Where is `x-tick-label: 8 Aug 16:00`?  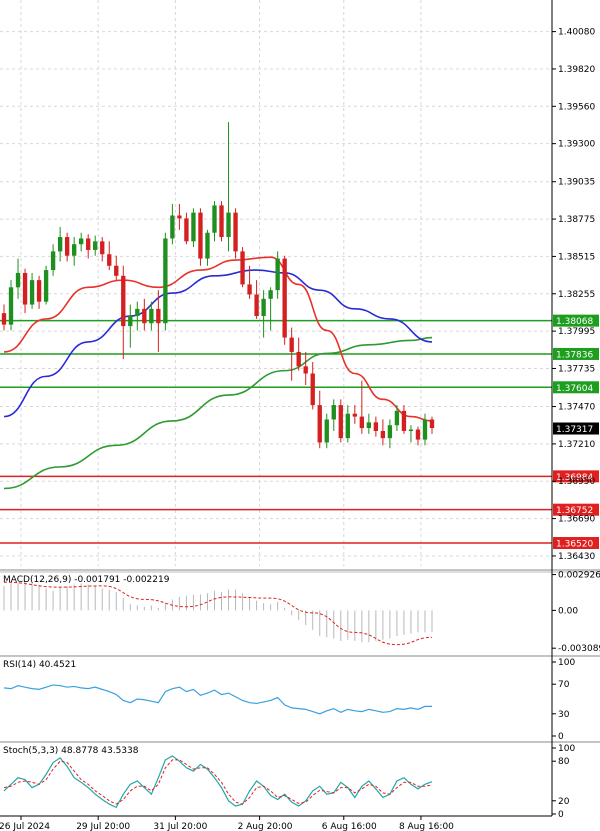
x-tick-label: 8 Aug 16:00 is located at coordinates (426, 826).